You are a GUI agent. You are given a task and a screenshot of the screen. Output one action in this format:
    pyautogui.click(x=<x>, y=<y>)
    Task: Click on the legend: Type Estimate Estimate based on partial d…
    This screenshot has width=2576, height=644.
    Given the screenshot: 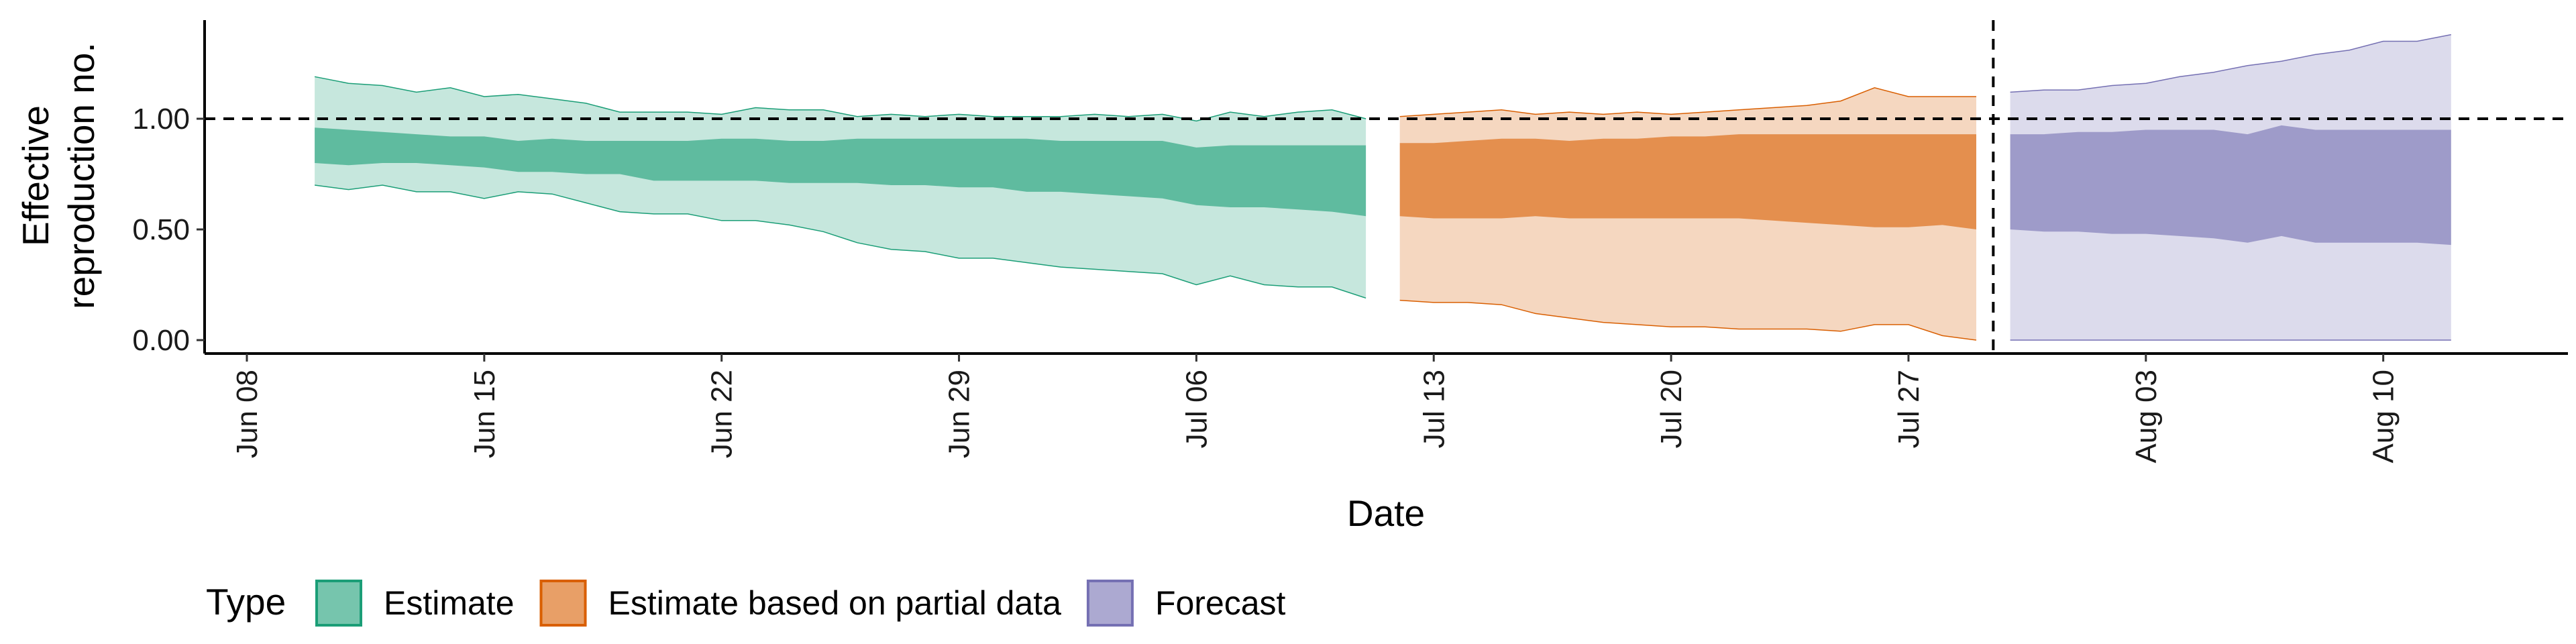 What is the action you would take?
    pyautogui.click(x=746, y=603)
    